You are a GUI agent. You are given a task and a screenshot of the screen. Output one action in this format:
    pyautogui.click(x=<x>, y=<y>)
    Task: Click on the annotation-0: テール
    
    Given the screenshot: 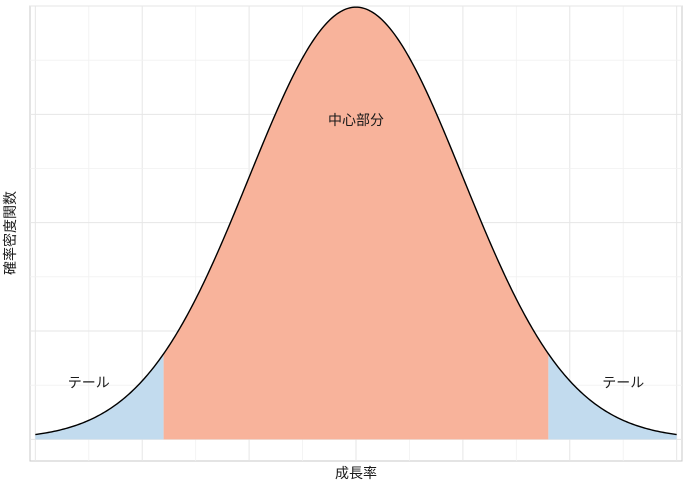 What is the action you would take?
    pyautogui.click(x=89, y=383)
    